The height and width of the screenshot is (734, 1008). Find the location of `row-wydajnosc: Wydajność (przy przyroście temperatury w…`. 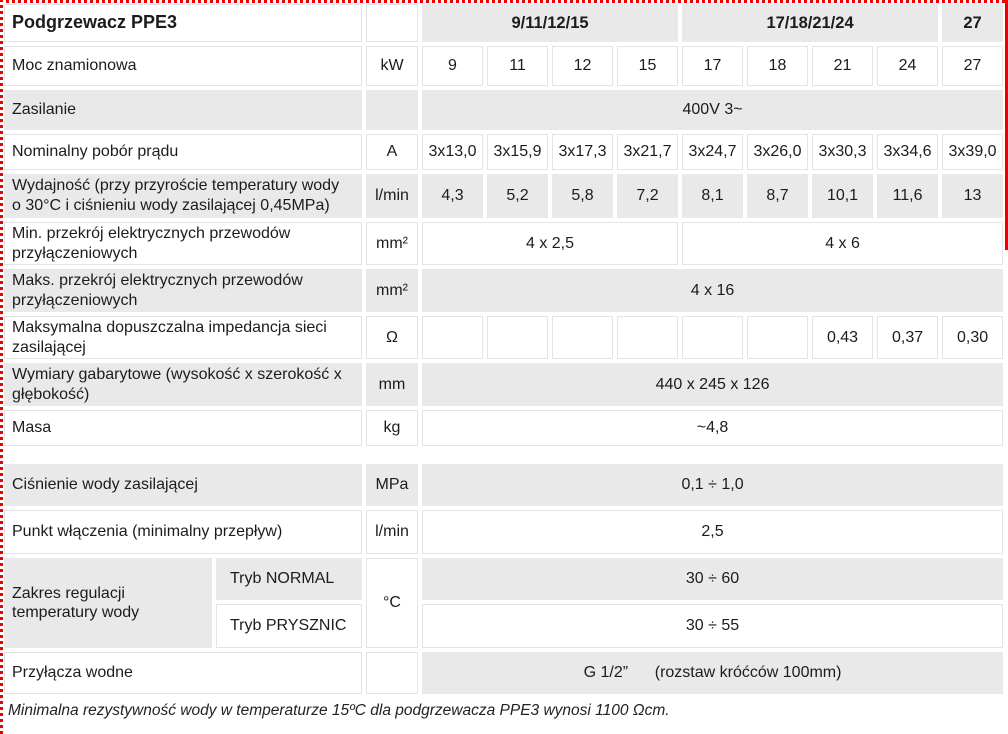

row-wydajnosc: Wydajność (przy przyroście temperatury w… is located at coordinates (504, 196).